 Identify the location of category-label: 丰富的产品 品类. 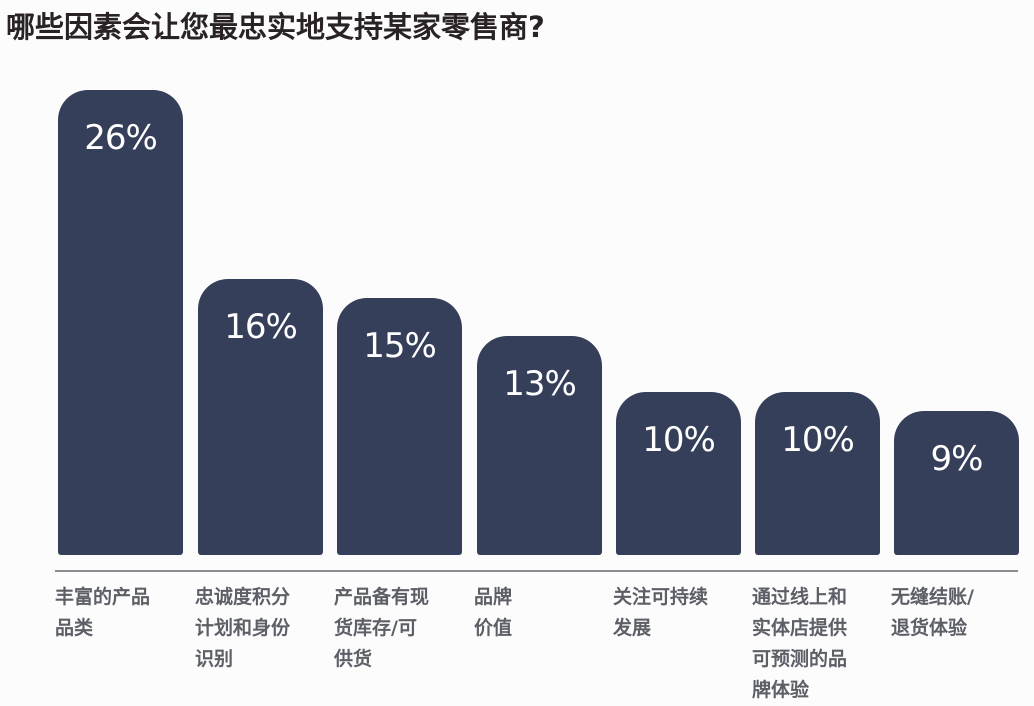
(120, 613).